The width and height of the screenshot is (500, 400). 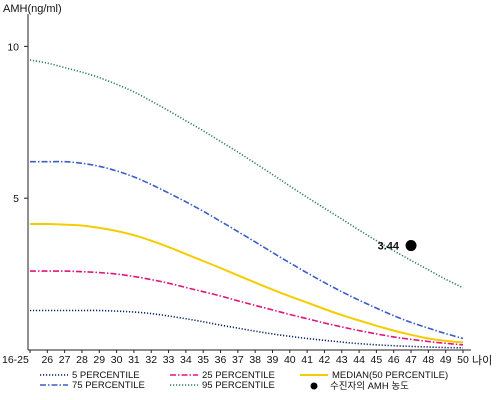 I want to click on y-axis-label: AMH(ng/ml), so click(x=32, y=9).